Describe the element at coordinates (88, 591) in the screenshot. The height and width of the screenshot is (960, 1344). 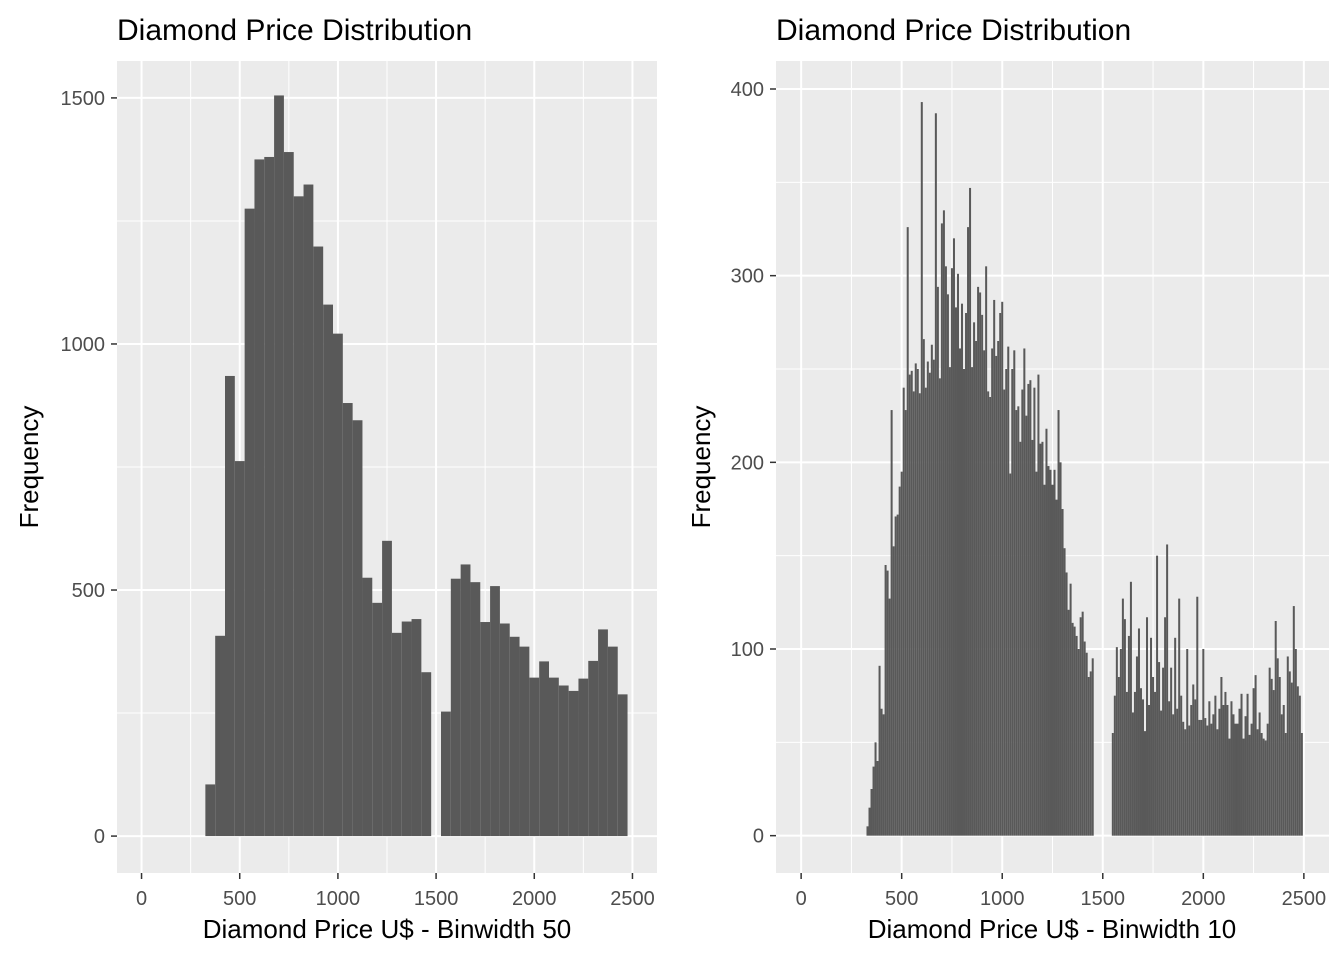
I see `y-tick-label: 500` at that location.